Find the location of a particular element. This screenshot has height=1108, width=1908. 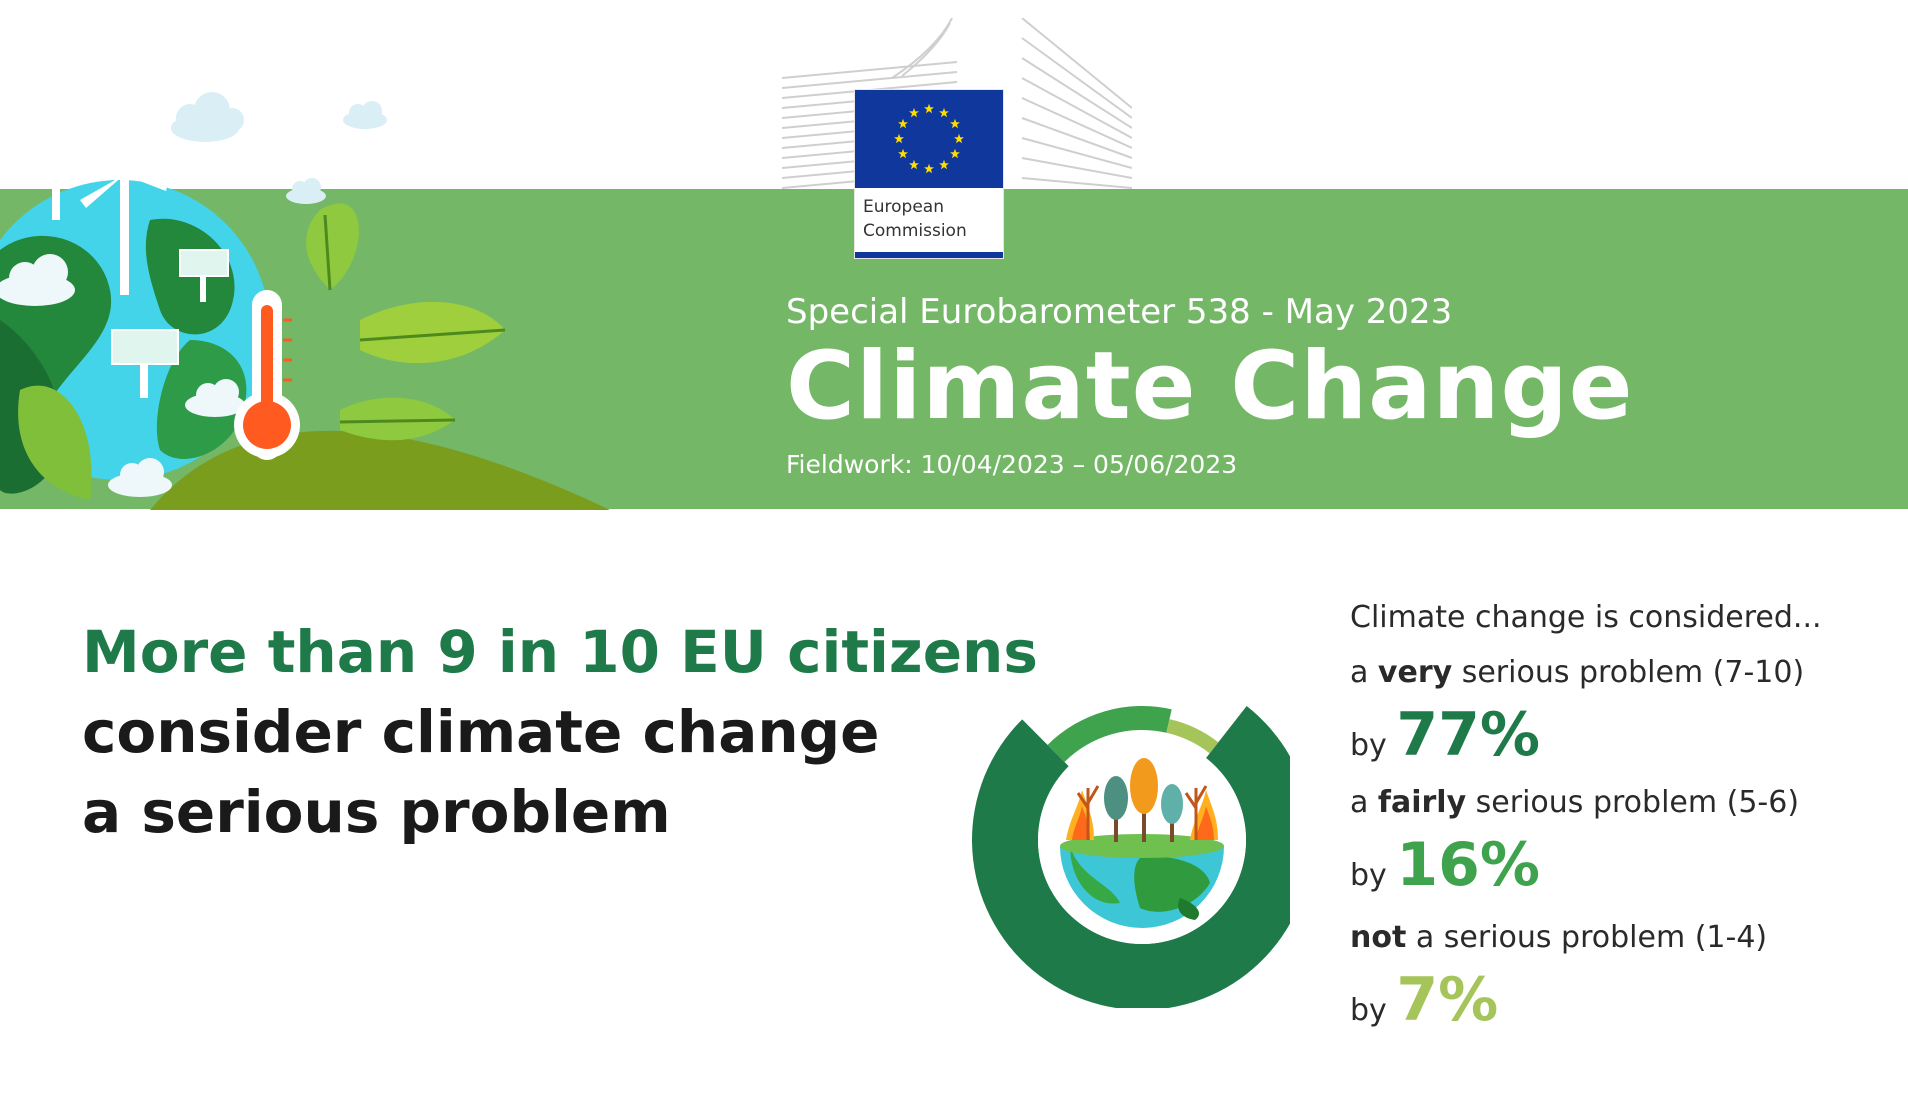

legend-pct-not: 7% is located at coordinates (1447, 1000).